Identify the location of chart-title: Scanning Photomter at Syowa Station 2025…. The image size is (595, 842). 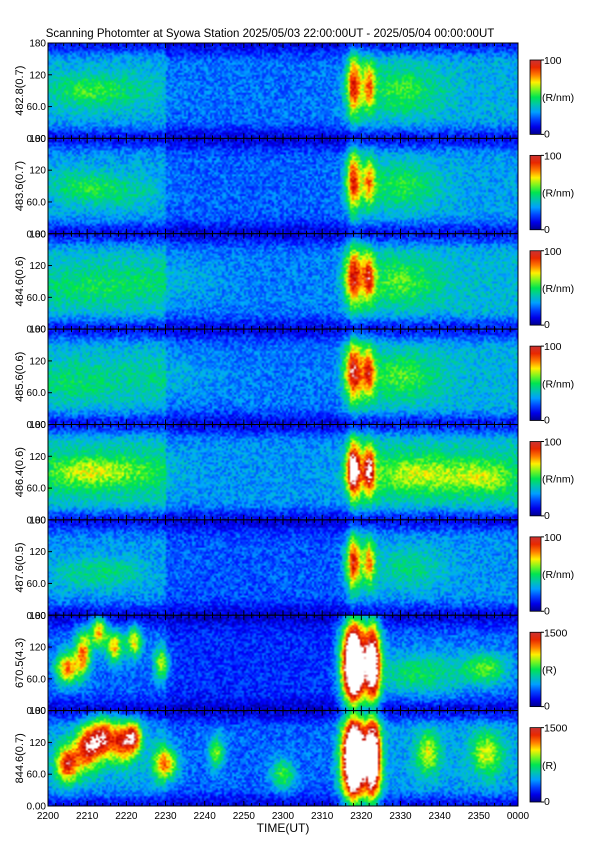
(270, 34).